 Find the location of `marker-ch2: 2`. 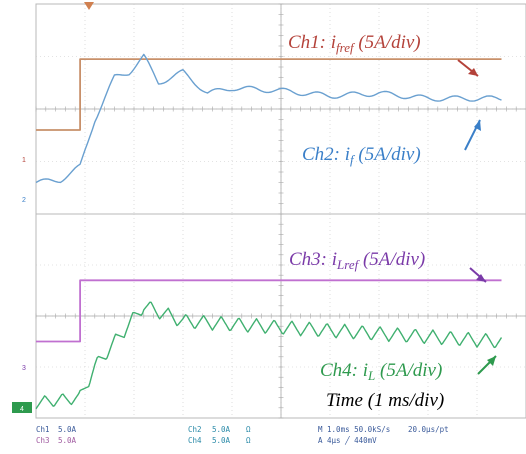

marker-ch2: 2 is located at coordinates (24, 200).